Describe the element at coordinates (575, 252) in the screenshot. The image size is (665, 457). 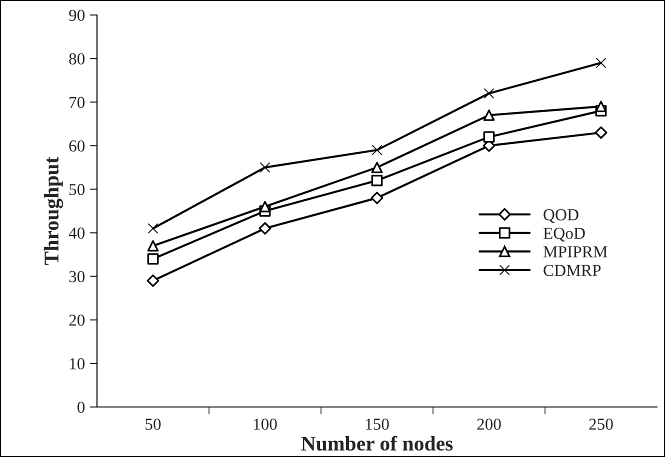
I see `legend-label: MPIPRM` at that location.